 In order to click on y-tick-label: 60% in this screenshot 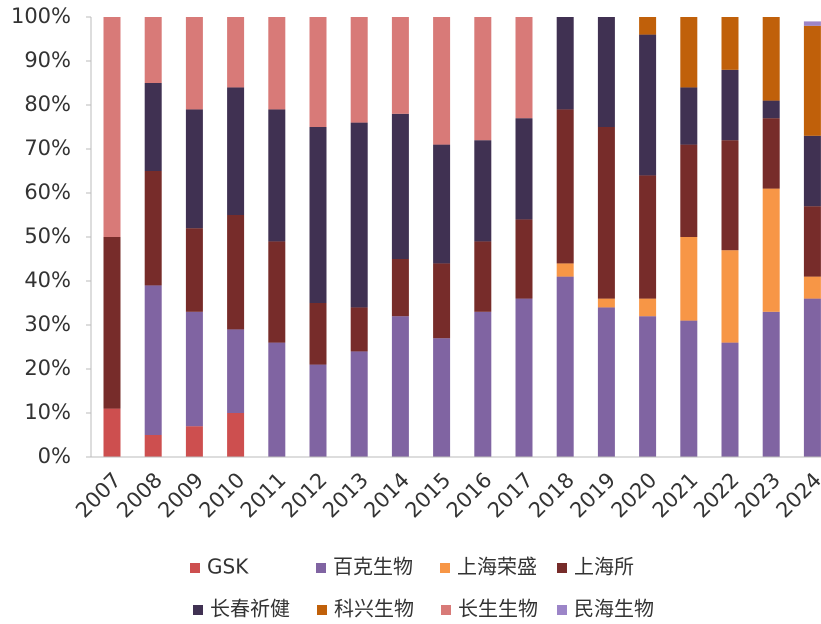, I will do `click(47, 192)`.